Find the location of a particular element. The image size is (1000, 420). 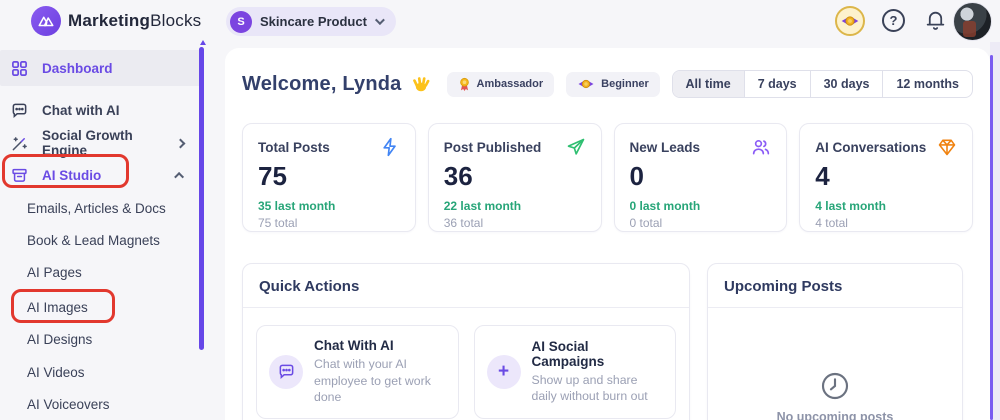

upcoming-posts-title: Upcoming Posts is located at coordinates (835, 286).